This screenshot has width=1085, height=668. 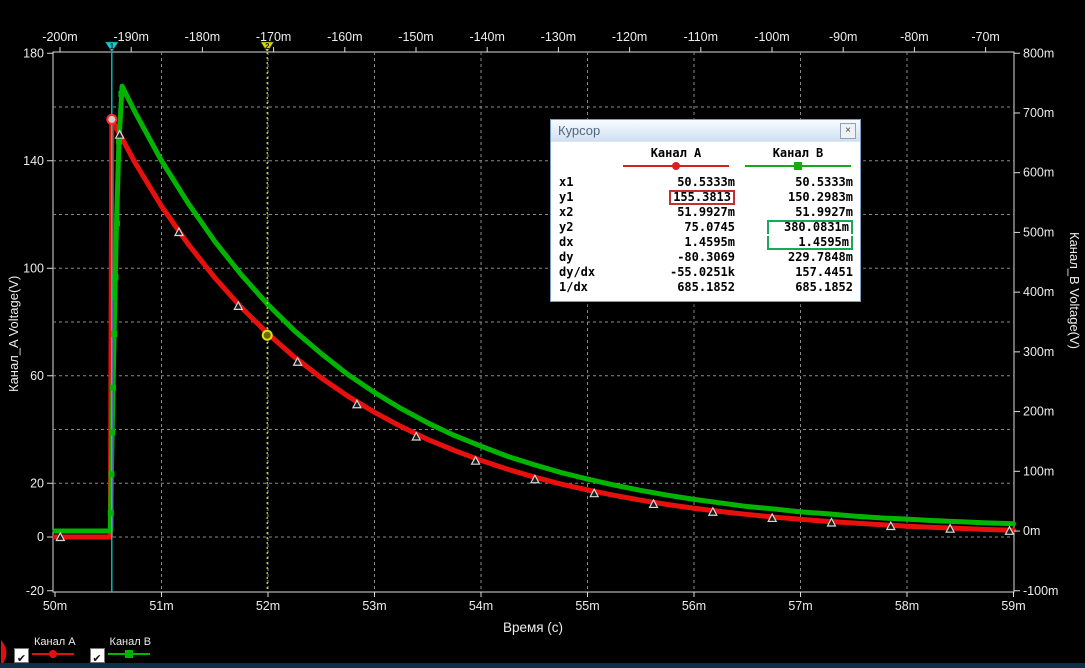 I want to click on channel-b-line-sample, so click(x=798, y=166).